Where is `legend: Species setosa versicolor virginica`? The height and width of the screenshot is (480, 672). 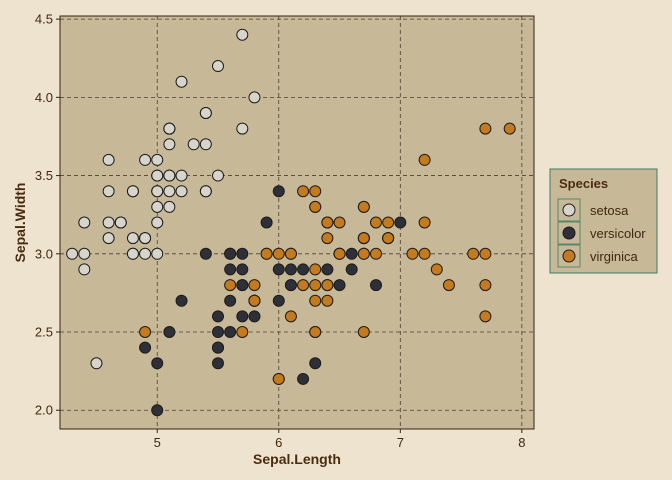 legend: Species setosa versicolor virginica is located at coordinates (603, 221).